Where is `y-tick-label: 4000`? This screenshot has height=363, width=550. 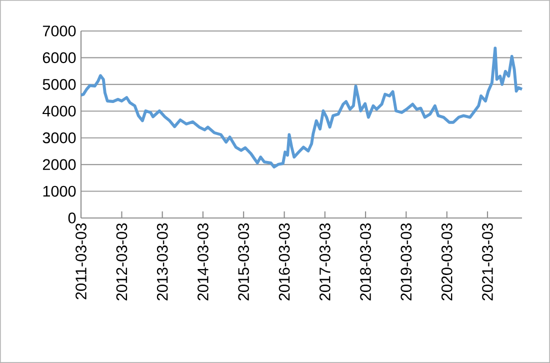
y-tick-label: 4000 is located at coordinates (59, 111).